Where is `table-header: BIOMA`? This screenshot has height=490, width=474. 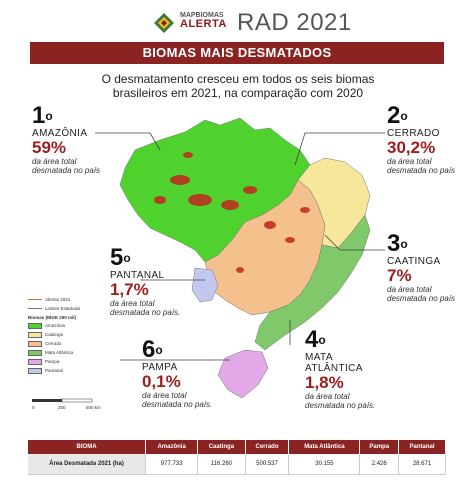 table-header: BIOMA is located at coordinates (87, 447).